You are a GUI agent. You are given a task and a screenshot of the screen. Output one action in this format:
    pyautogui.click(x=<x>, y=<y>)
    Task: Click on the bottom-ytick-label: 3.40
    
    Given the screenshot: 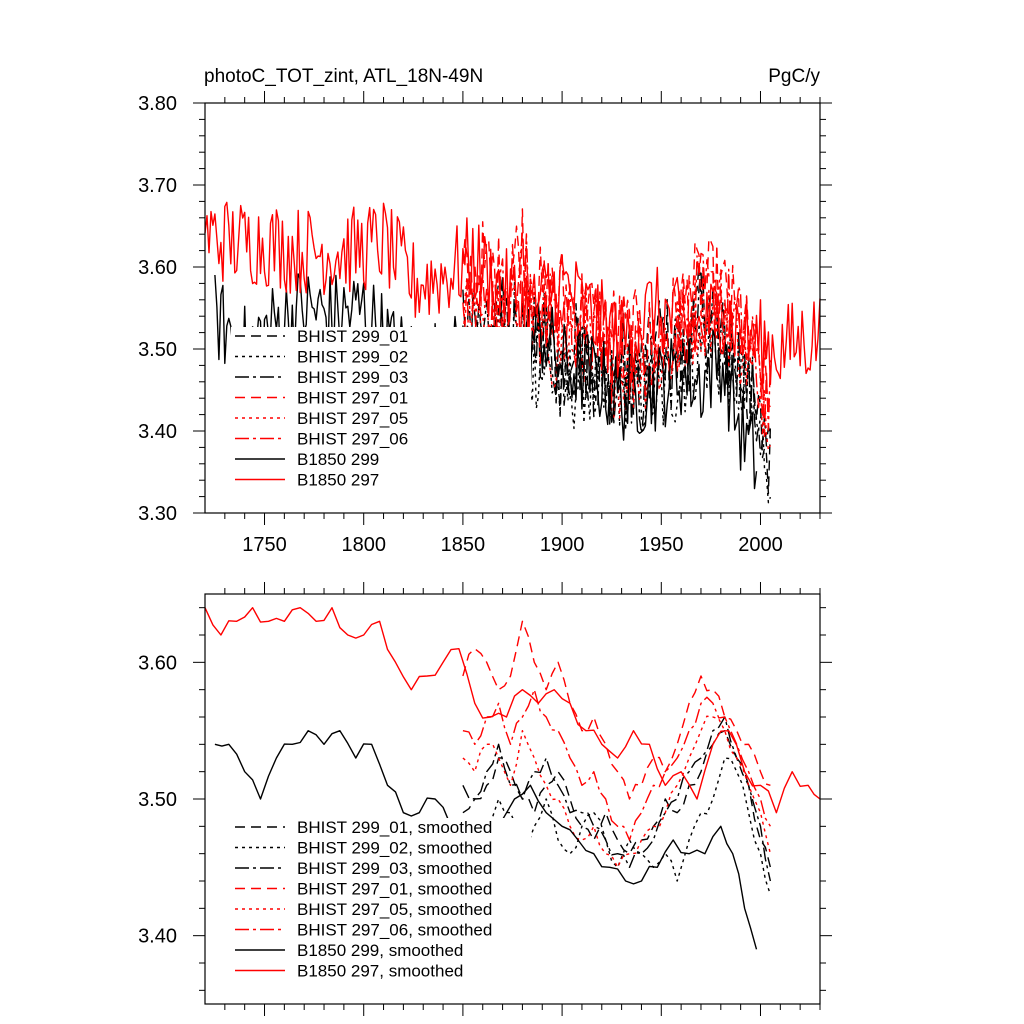 What is the action you would take?
    pyautogui.click(x=157, y=937)
    